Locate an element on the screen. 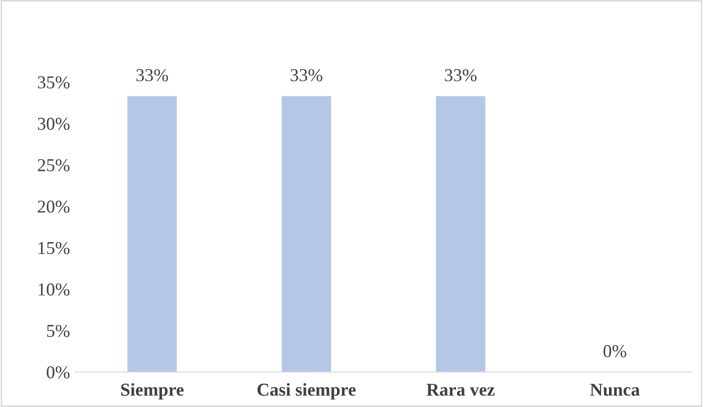 Image resolution: width=703 pixels, height=407 pixels. data-label: 0% is located at coordinates (615, 351).